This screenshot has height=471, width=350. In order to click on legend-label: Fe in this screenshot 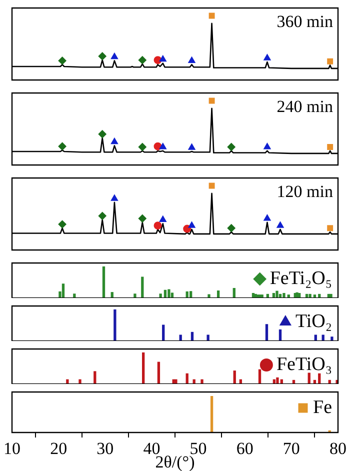, I will do `click(322, 407)`.